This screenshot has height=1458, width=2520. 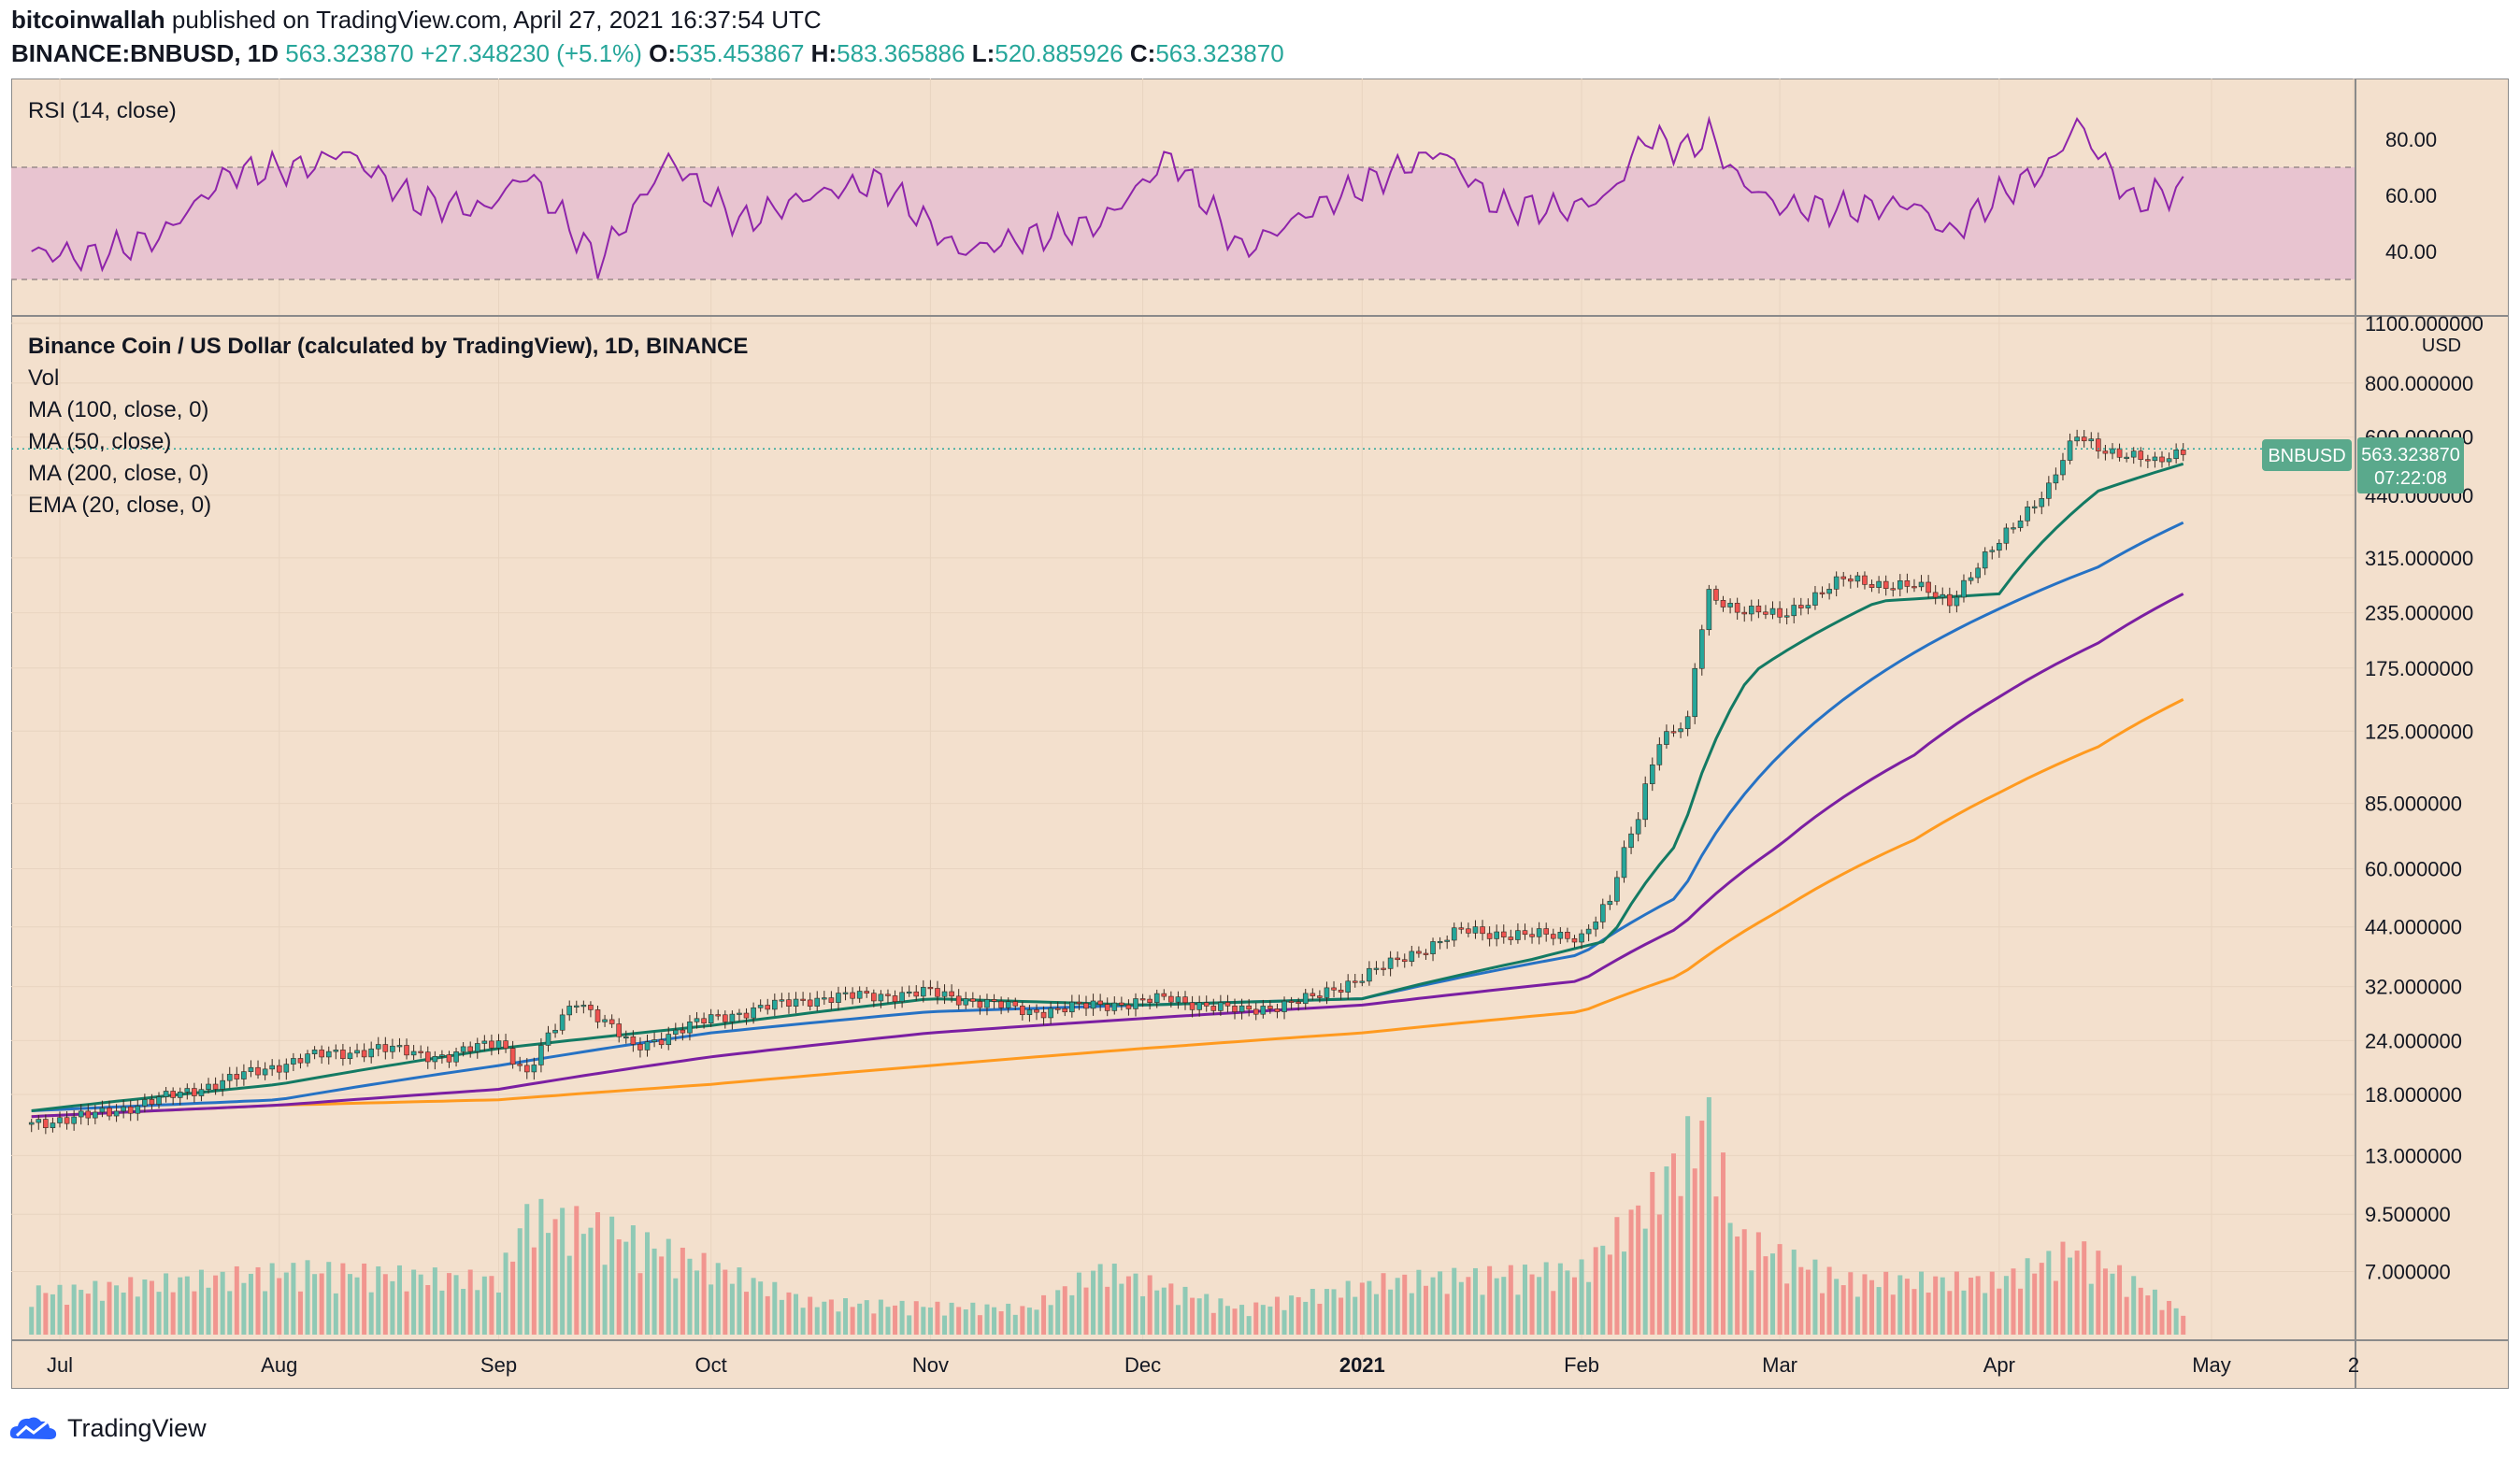 What do you see at coordinates (43, 378) in the screenshot?
I see `legend-vol: Vol` at bounding box center [43, 378].